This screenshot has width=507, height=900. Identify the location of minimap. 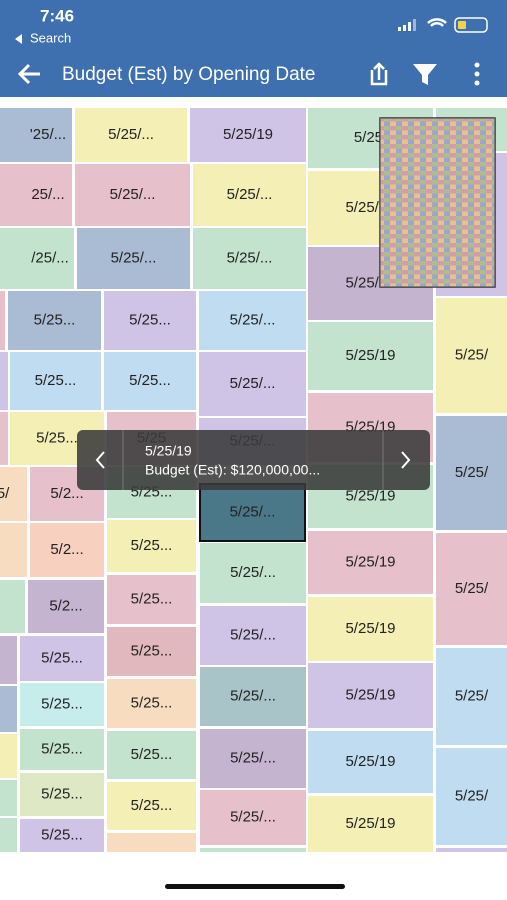
(437, 202).